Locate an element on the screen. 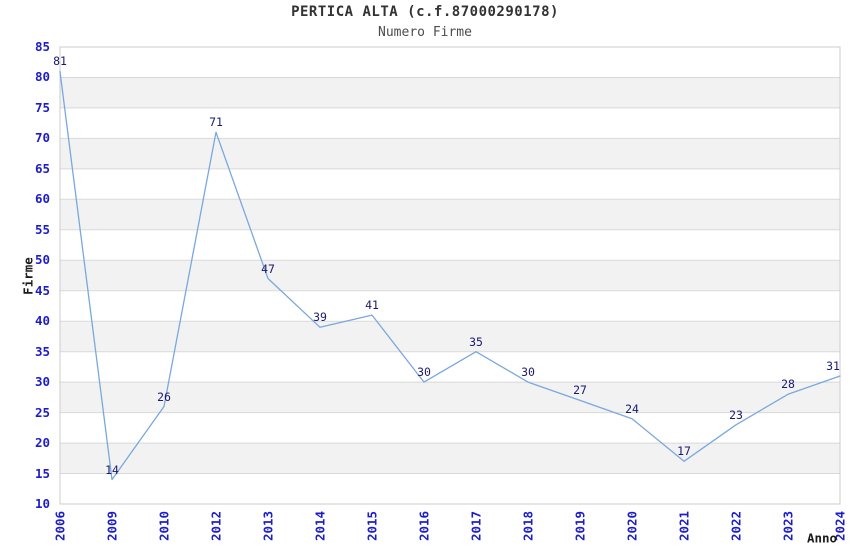 The width and height of the screenshot is (850, 550). y-tick-label: 35 is located at coordinates (42, 351).